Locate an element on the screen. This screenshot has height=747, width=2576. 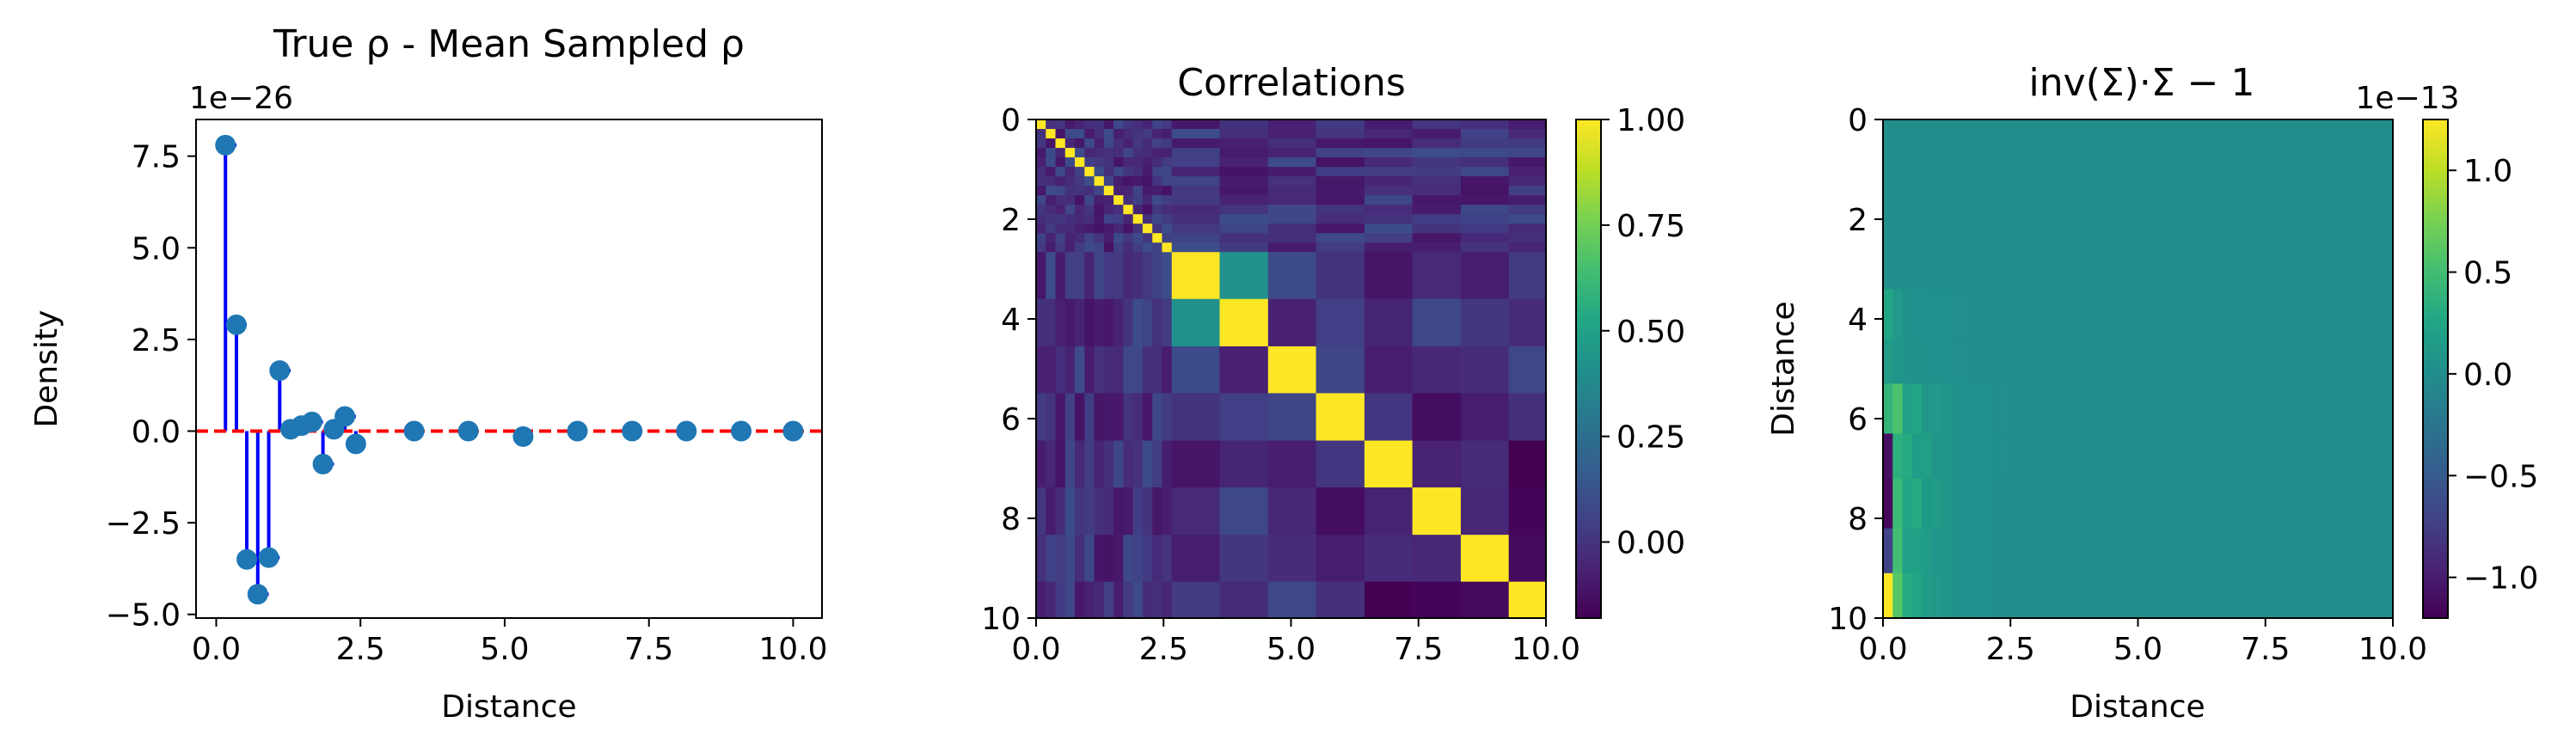
y-tick-label: 0 is located at coordinates (1011, 121).